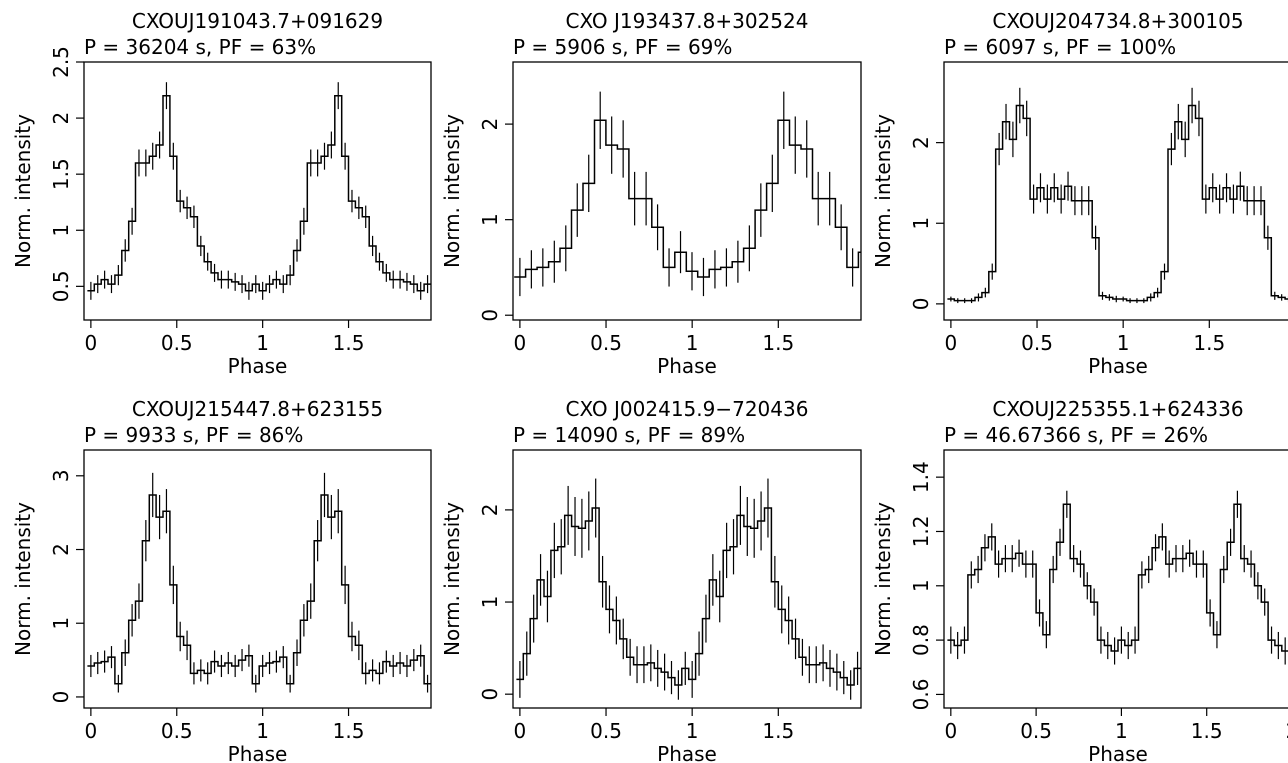  I want to click on y-tick-label: 3, so click(61, 475).